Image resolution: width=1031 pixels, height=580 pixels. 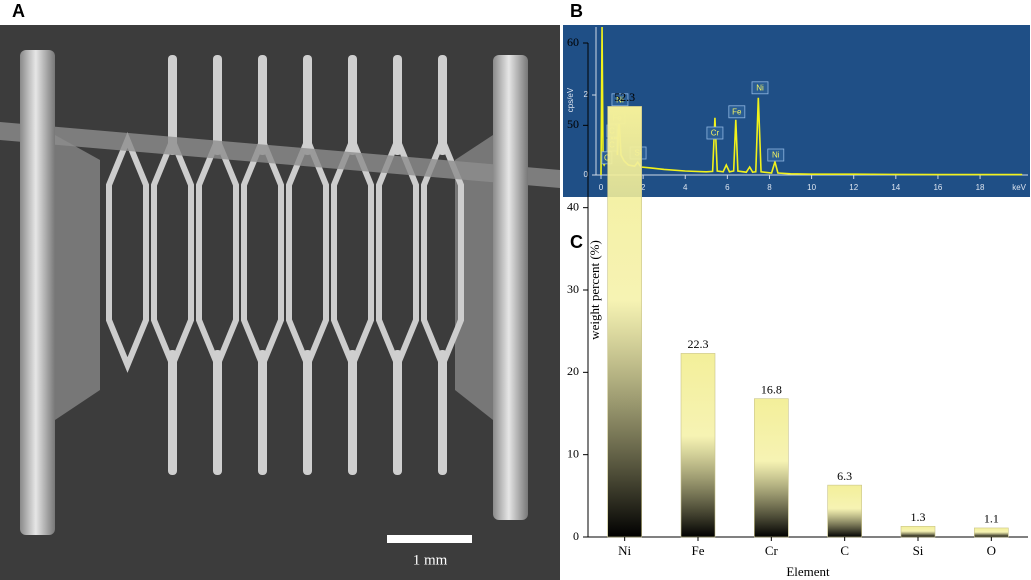 I want to click on y-tick-label: 30, so click(x=573, y=289).